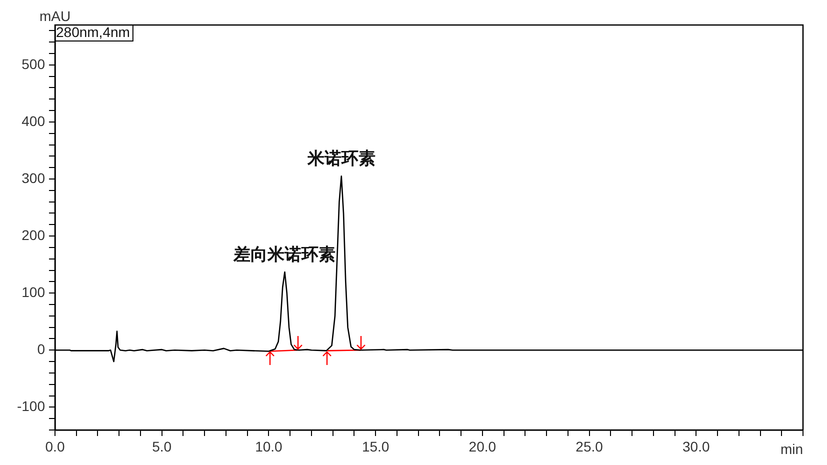 The height and width of the screenshot is (465, 827). What do you see at coordinates (696, 446) in the screenshot?
I see `x-tick-label: 30.0` at bounding box center [696, 446].